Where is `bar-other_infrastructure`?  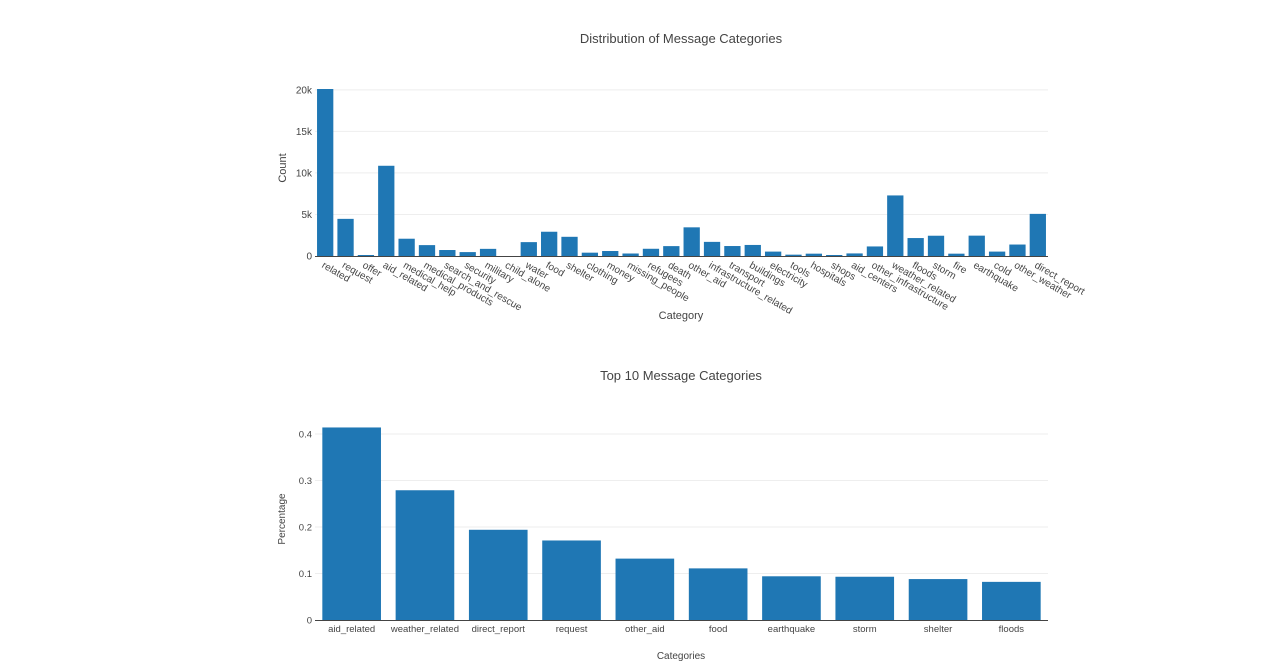
bar-other_infrastructure is located at coordinates (875, 251).